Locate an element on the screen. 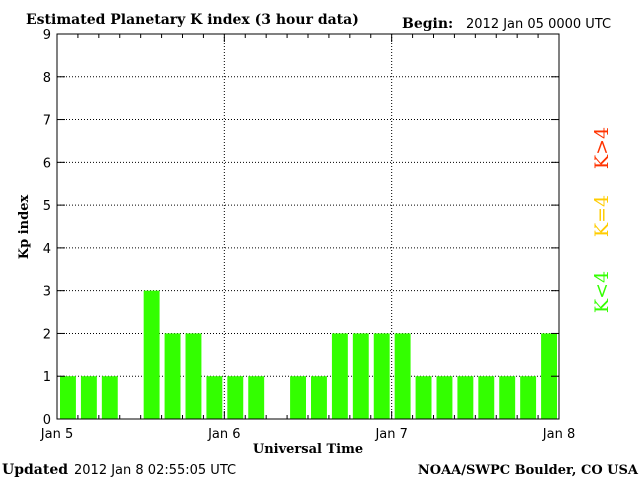  y-axis-label: Kp index is located at coordinates (24, 227).